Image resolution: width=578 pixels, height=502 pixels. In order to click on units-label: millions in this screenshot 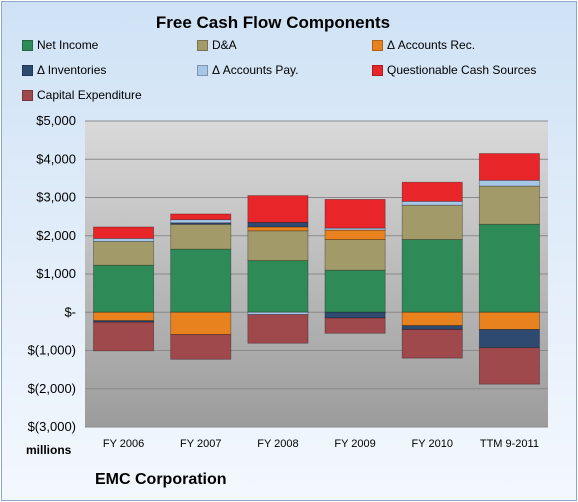, I will do `click(49, 450)`.